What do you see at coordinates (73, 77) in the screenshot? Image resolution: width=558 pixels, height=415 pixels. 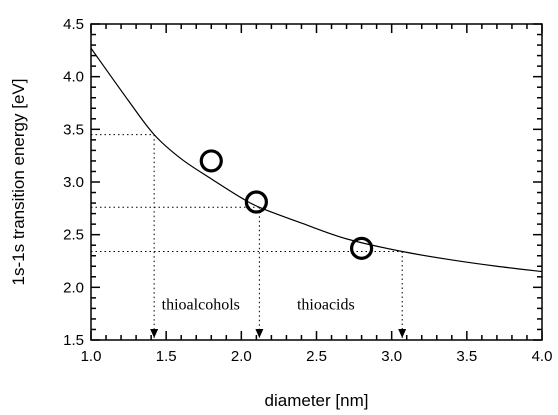 I see `y-tick-label: 4.0` at bounding box center [73, 77].